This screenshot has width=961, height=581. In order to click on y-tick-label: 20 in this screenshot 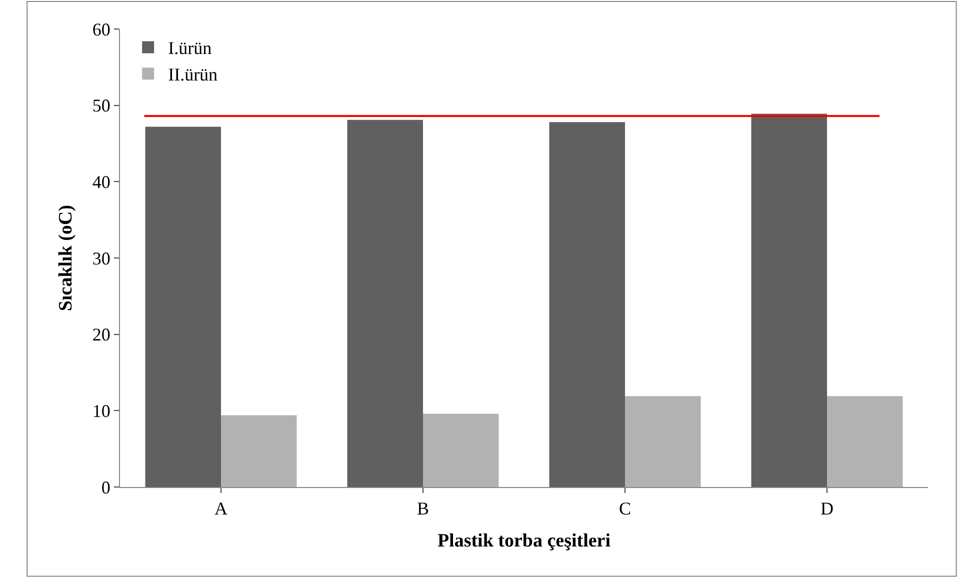, I will do `click(101, 334)`.